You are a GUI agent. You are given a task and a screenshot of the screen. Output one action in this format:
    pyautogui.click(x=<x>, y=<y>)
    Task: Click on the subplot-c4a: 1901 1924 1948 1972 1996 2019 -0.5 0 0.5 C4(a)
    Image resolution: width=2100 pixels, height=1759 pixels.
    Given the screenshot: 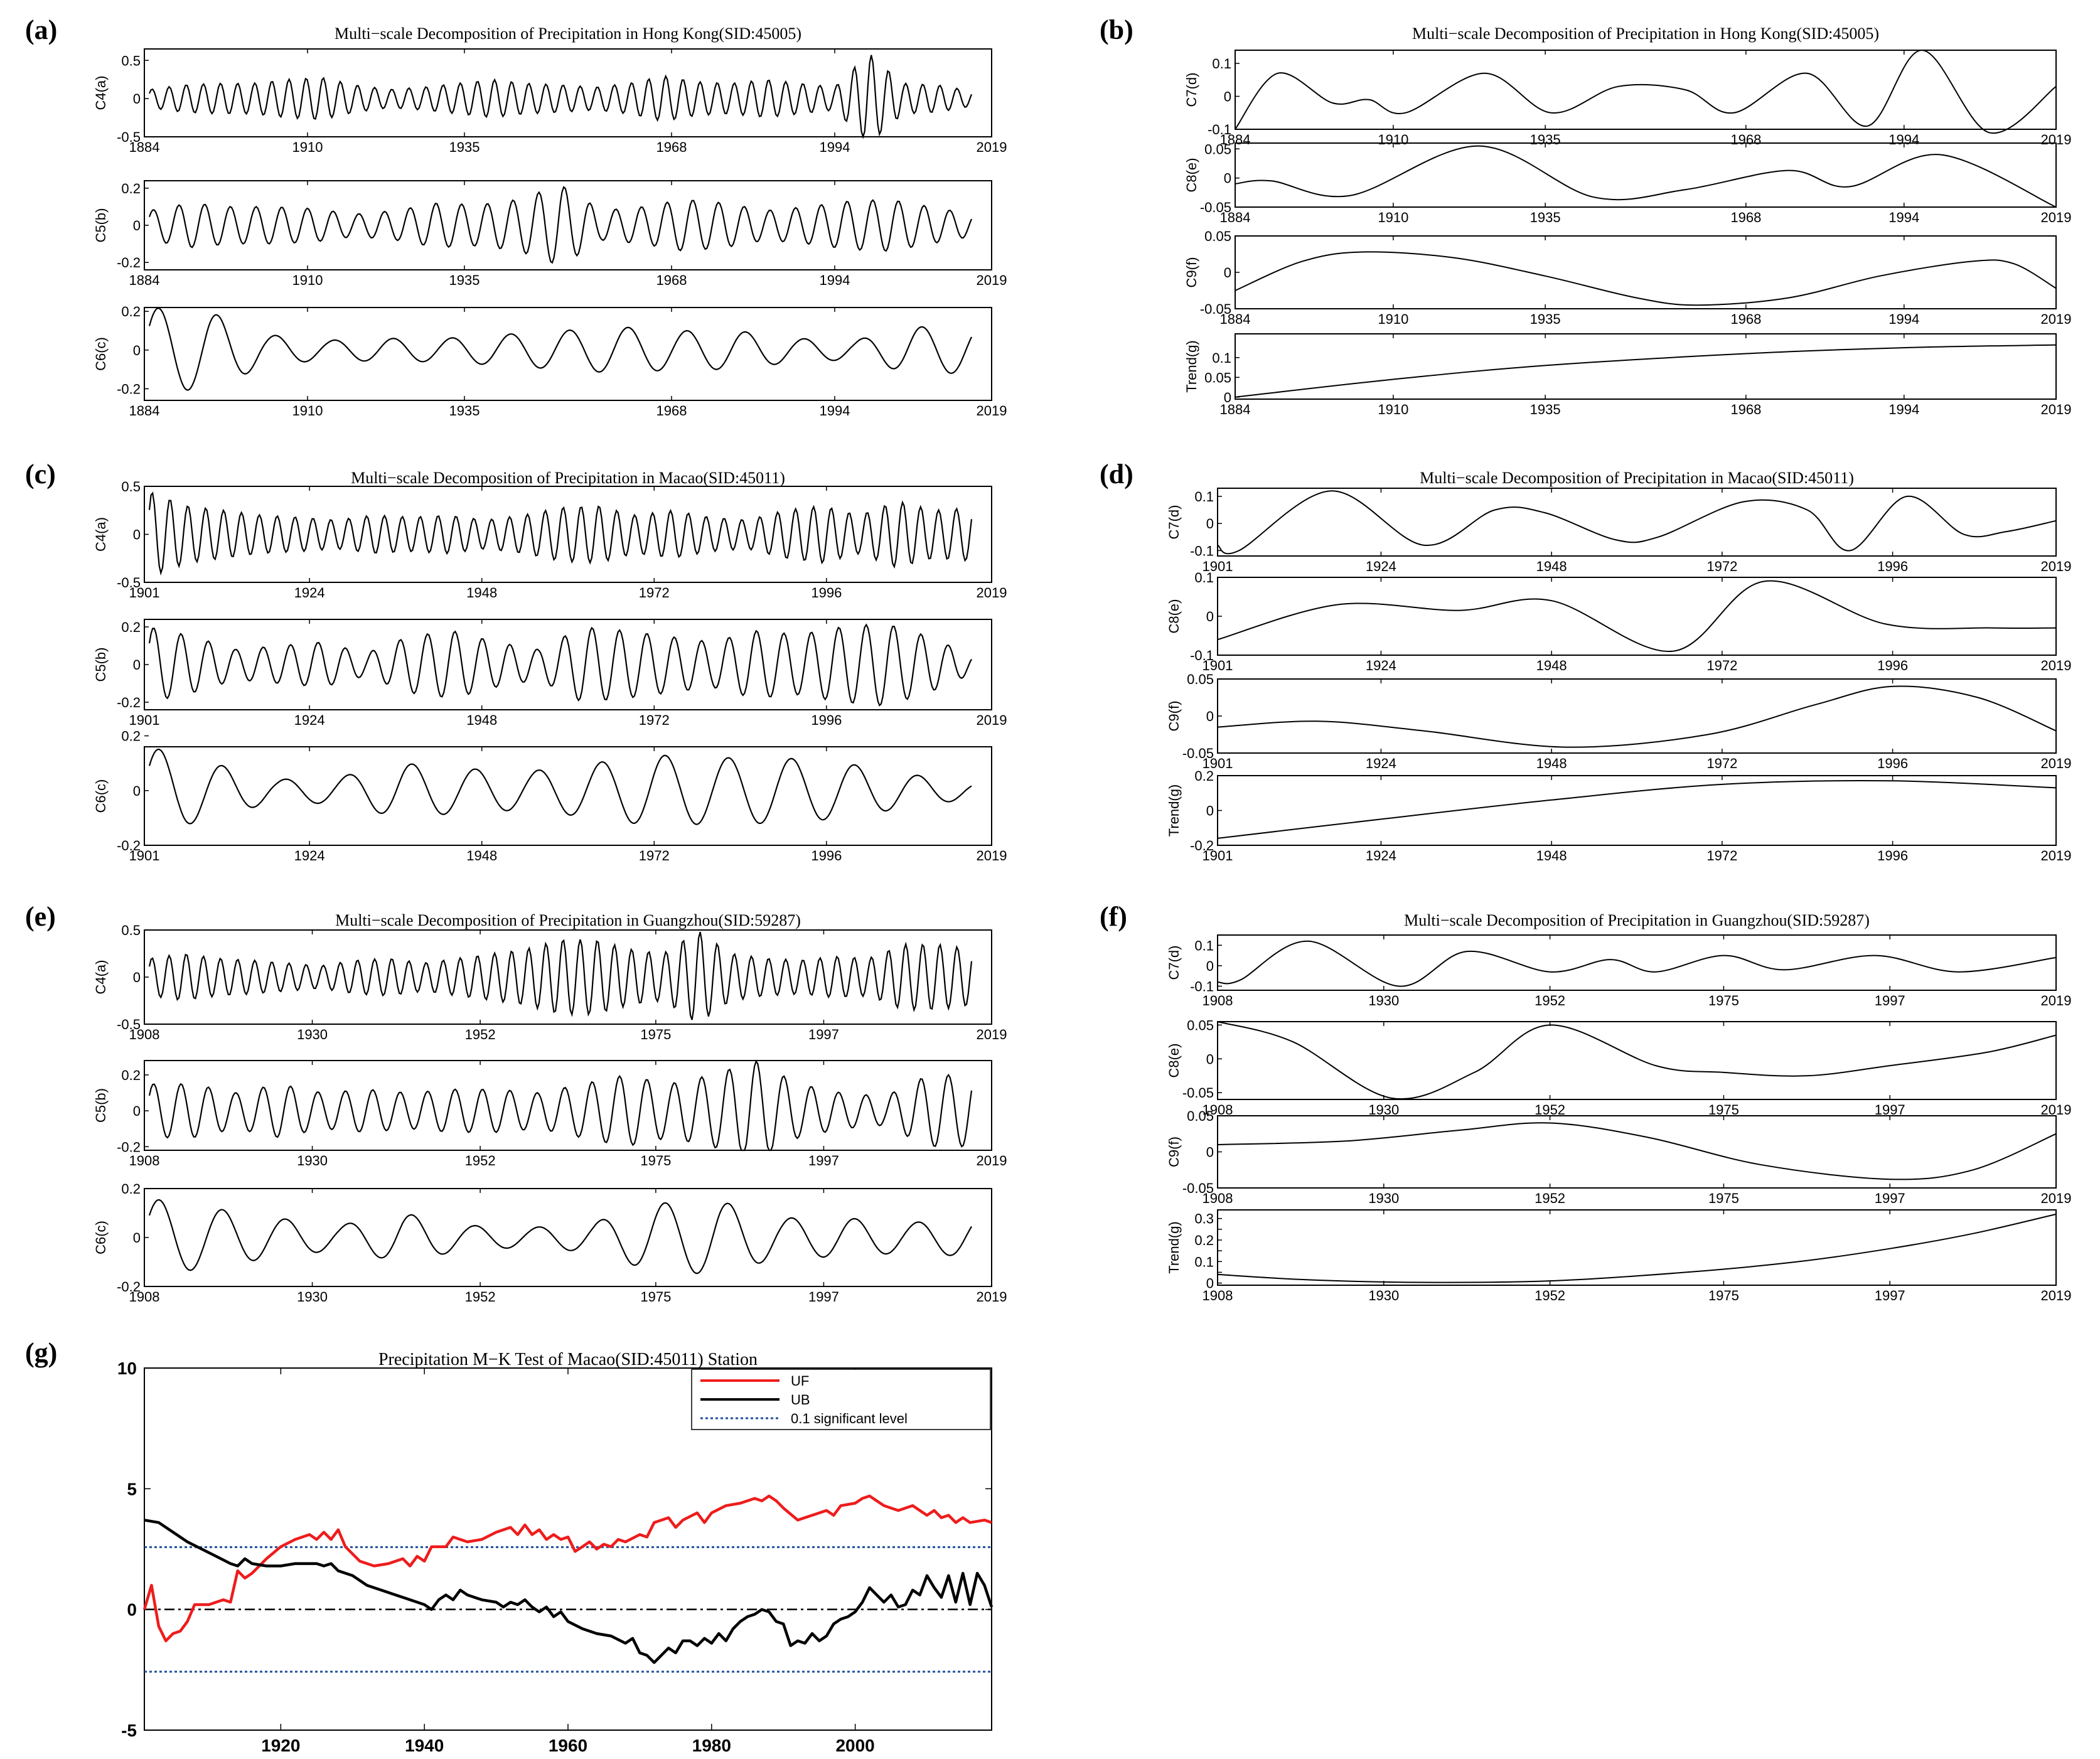 What is the action you would take?
    pyautogui.click(x=550, y=540)
    